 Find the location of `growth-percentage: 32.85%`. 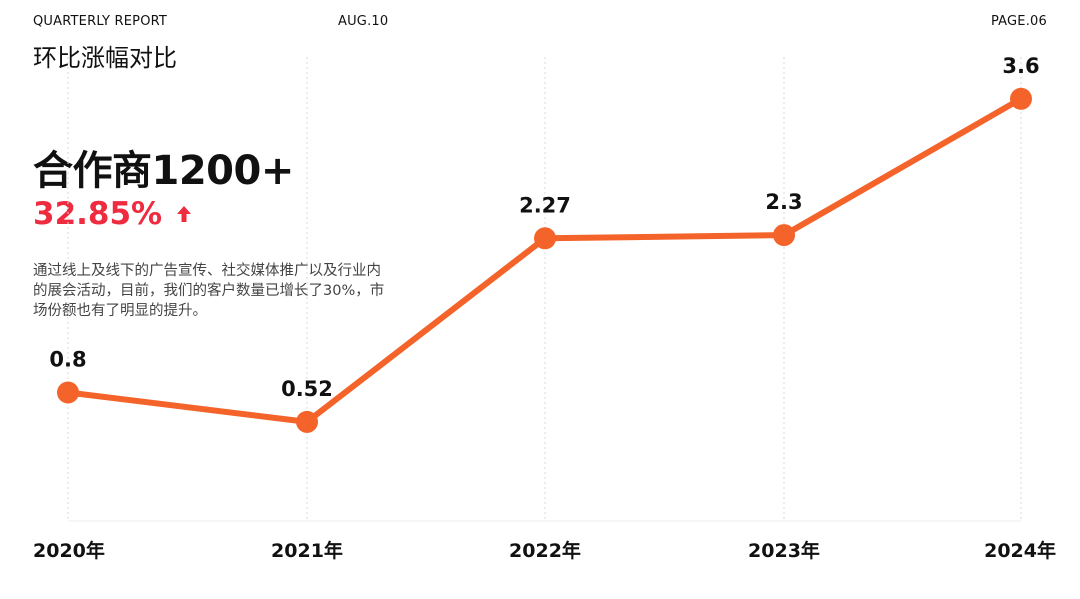

growth-percentage: 32.85% is located at coordinates (98, 214).